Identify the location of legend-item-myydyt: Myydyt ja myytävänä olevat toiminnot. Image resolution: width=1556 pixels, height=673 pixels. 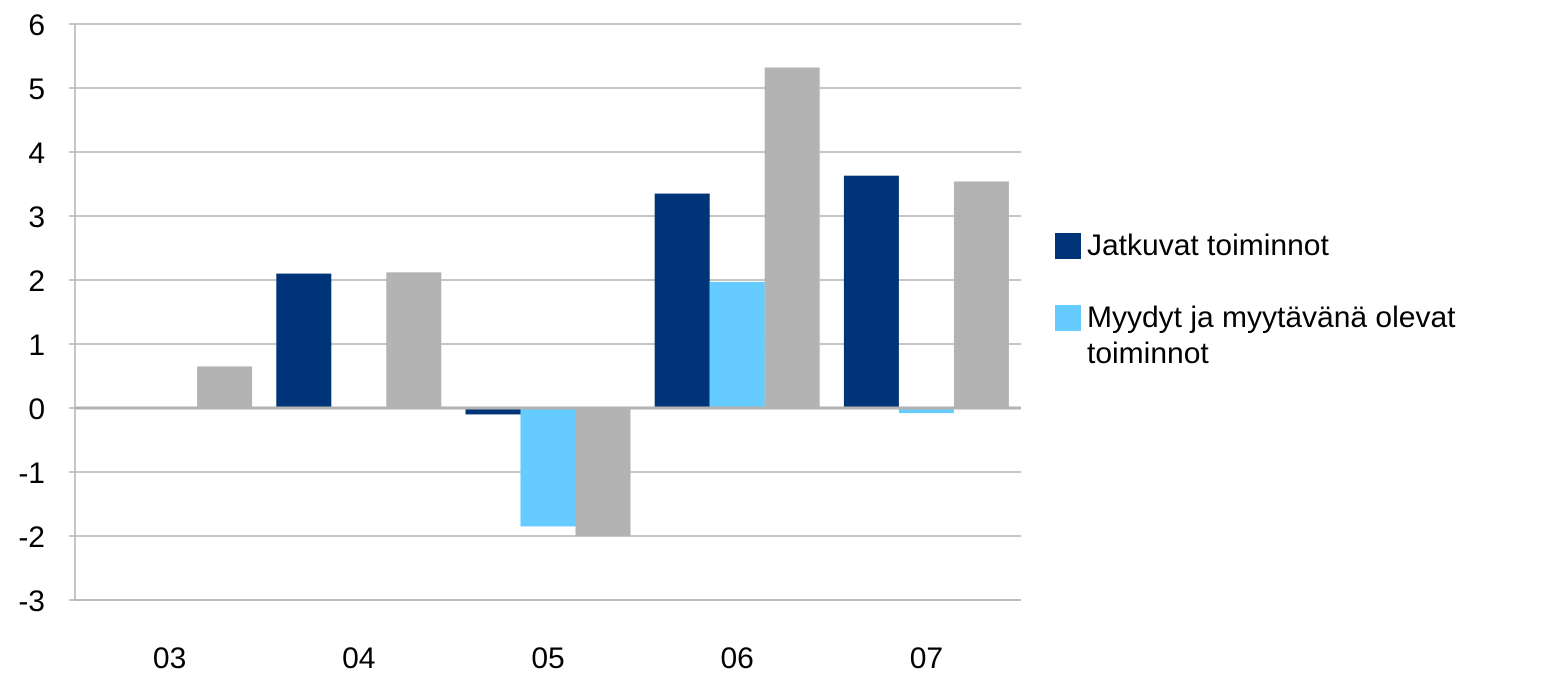
(1302, 336).